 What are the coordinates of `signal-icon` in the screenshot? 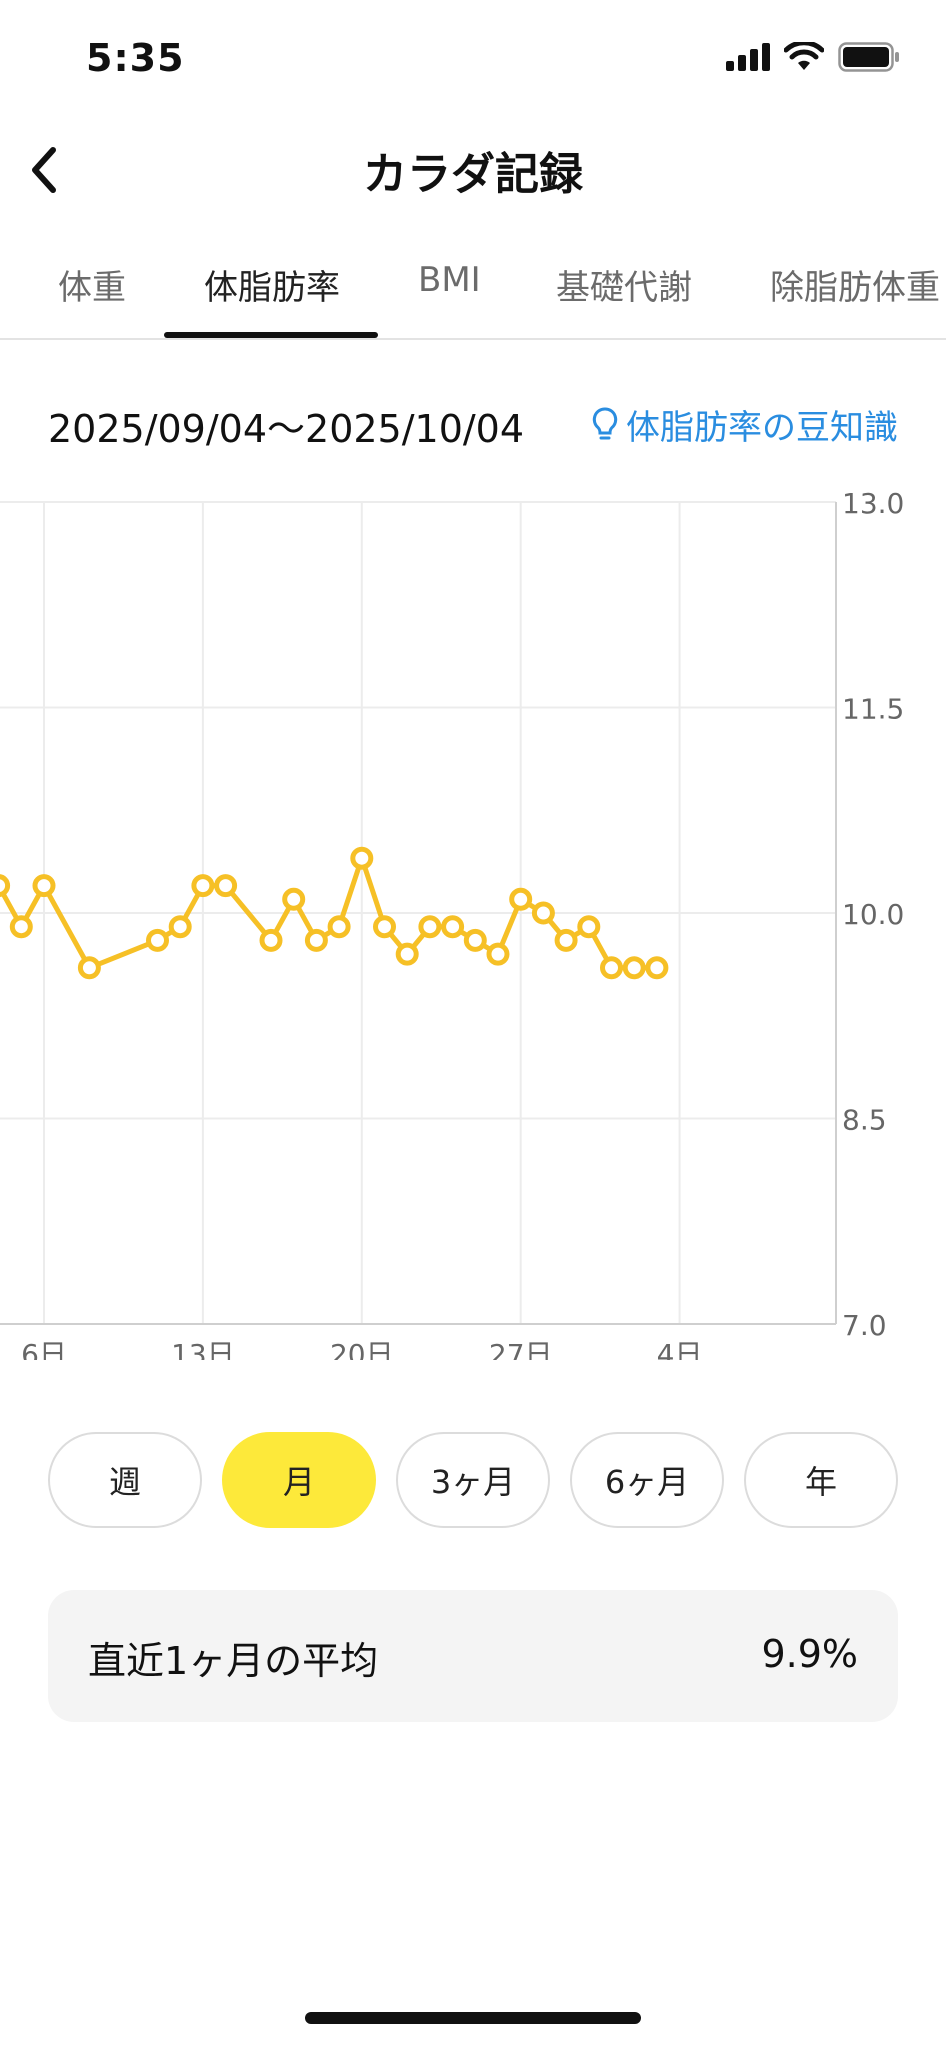 It's located at (748, 57).